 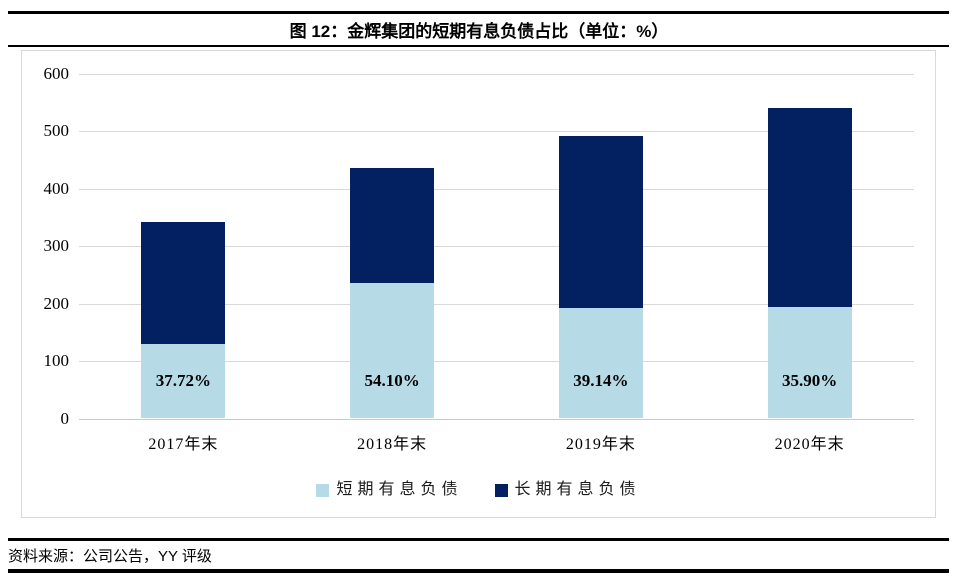 I want to click on y-tick-label: 400, so click(x=56, y=188).